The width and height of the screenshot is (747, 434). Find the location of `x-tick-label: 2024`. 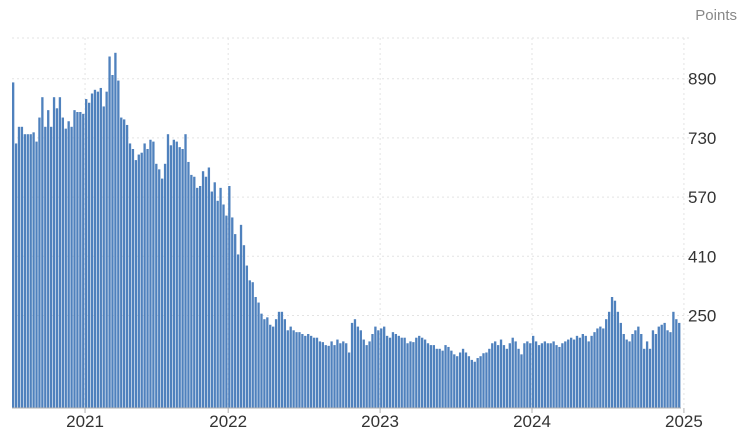

x-tick-label: 2024 is located at coordinates (532, 421).